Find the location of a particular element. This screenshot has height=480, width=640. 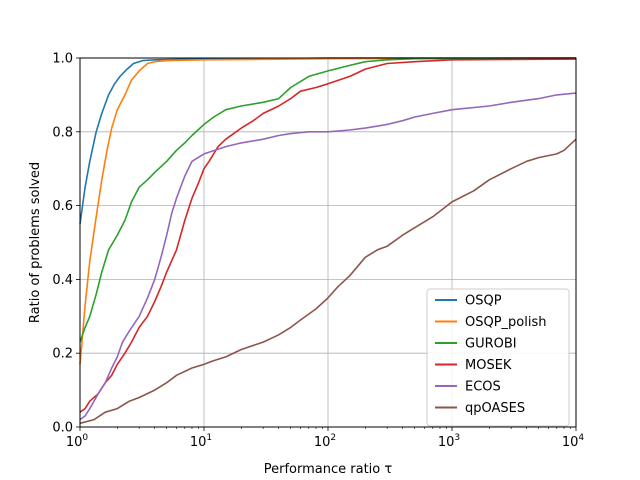

legend: OSQP OSQP_polish GUROBI MOSEK ECOS qpOASES is located at coordinates (498, 357).